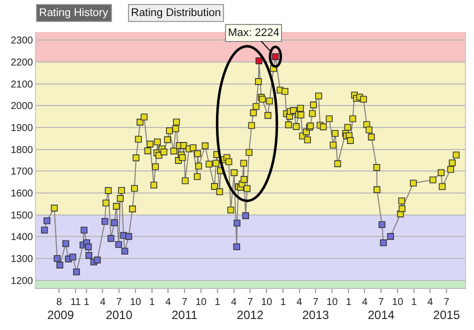  Describe the element at coordinates (254, 33) in the screenshot. I see `annotation: Max: 2224` at that location.